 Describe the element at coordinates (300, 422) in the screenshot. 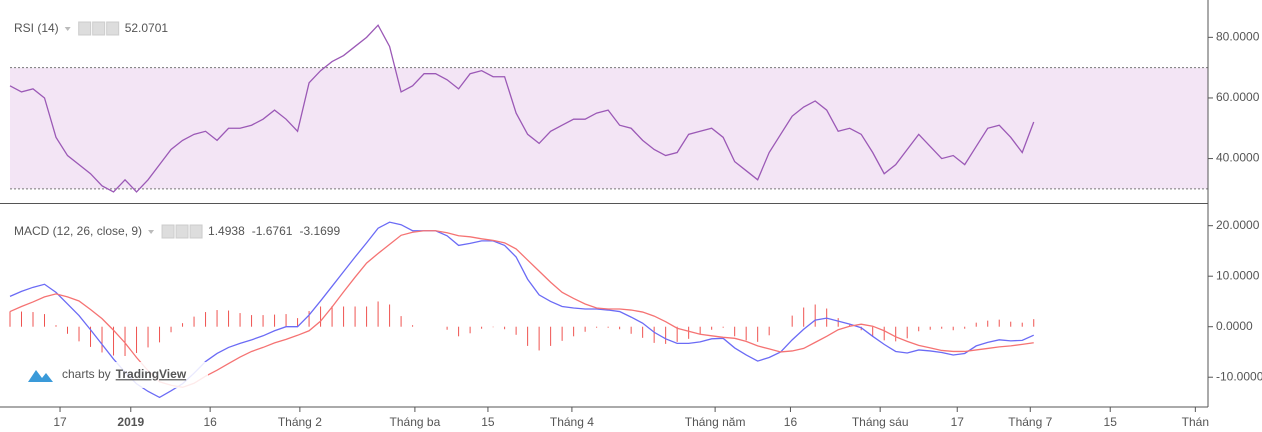

I see `x-tick-label: Tháng 2` at that location.